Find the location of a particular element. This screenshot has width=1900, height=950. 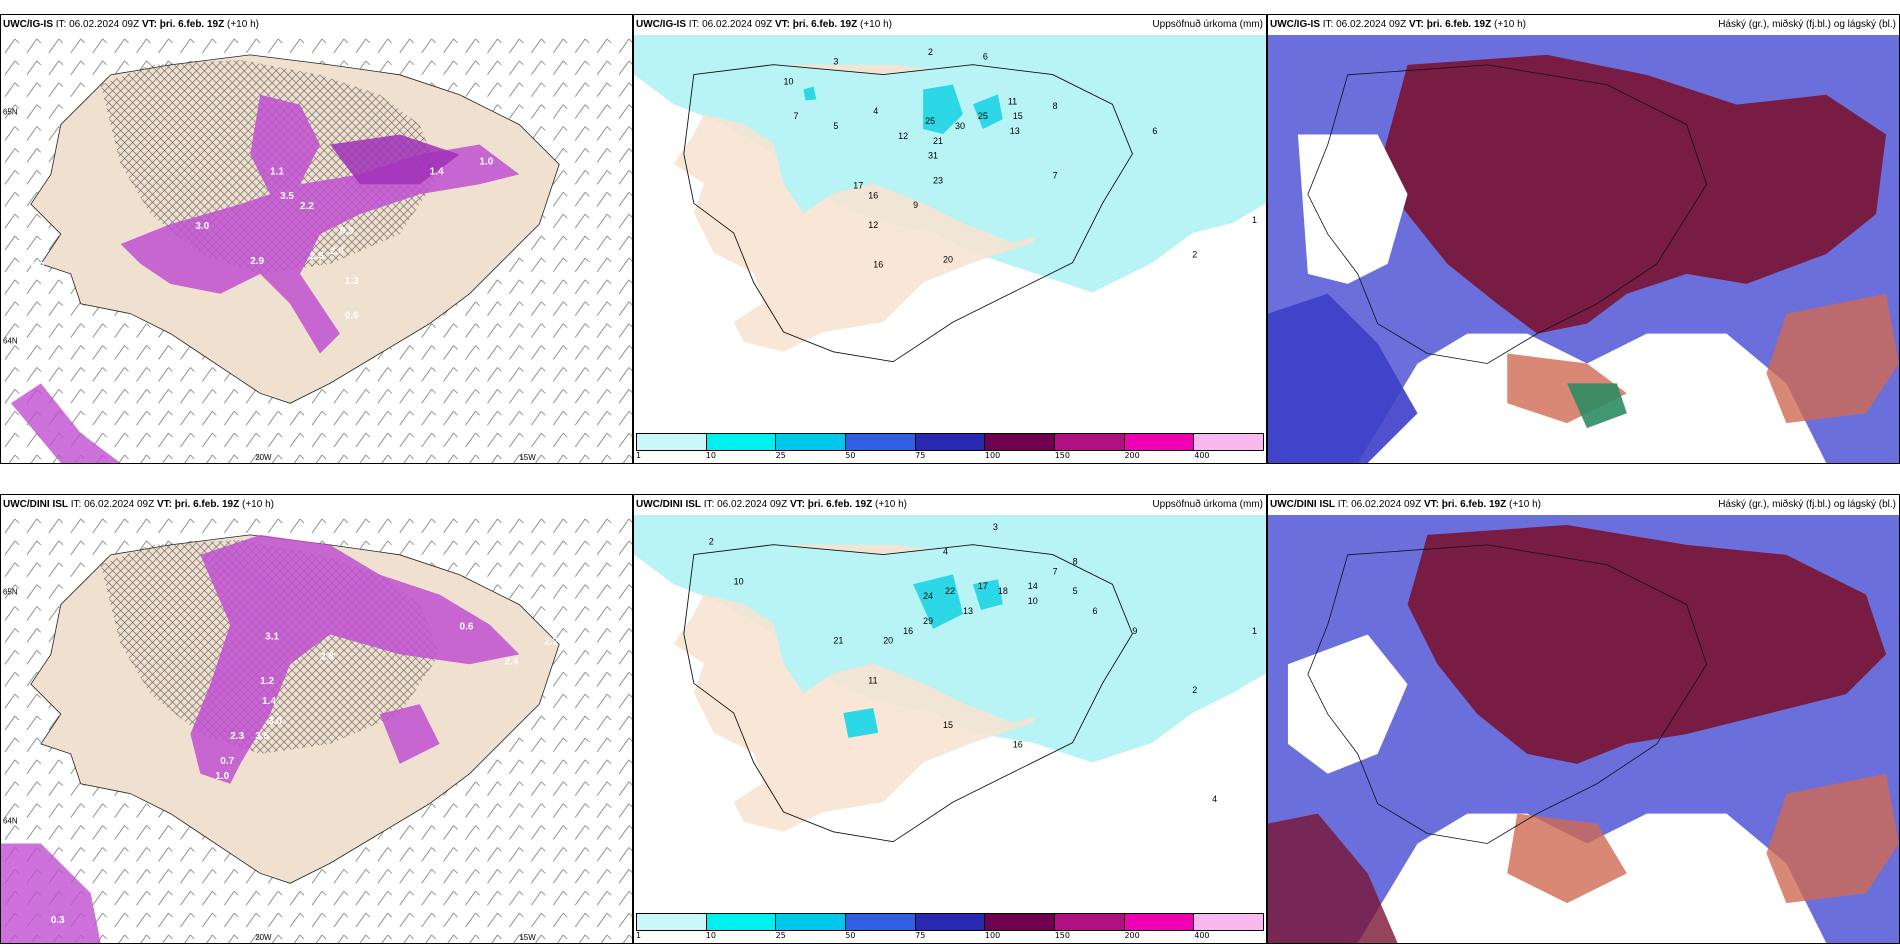

value-label: 0.9 is located at coordinates (347, 231).